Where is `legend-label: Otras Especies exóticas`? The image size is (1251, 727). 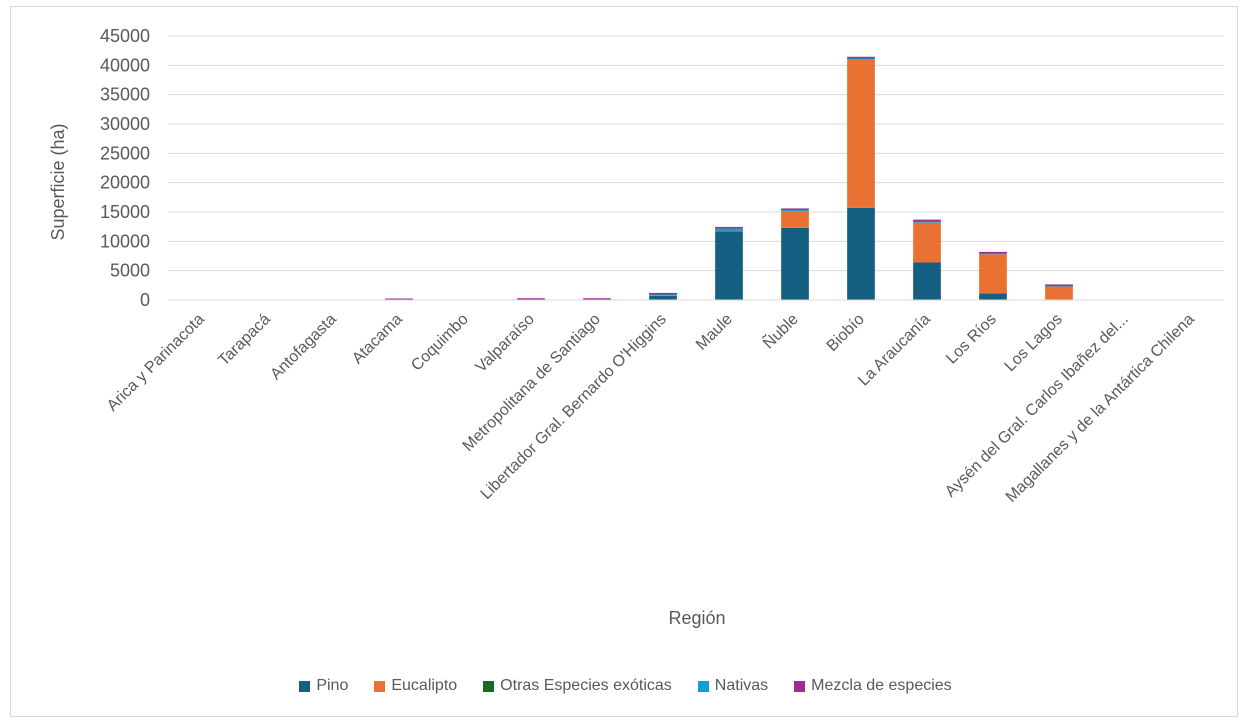 legend-label: Otras Especies exóticas is located at coordinates (586, 685).